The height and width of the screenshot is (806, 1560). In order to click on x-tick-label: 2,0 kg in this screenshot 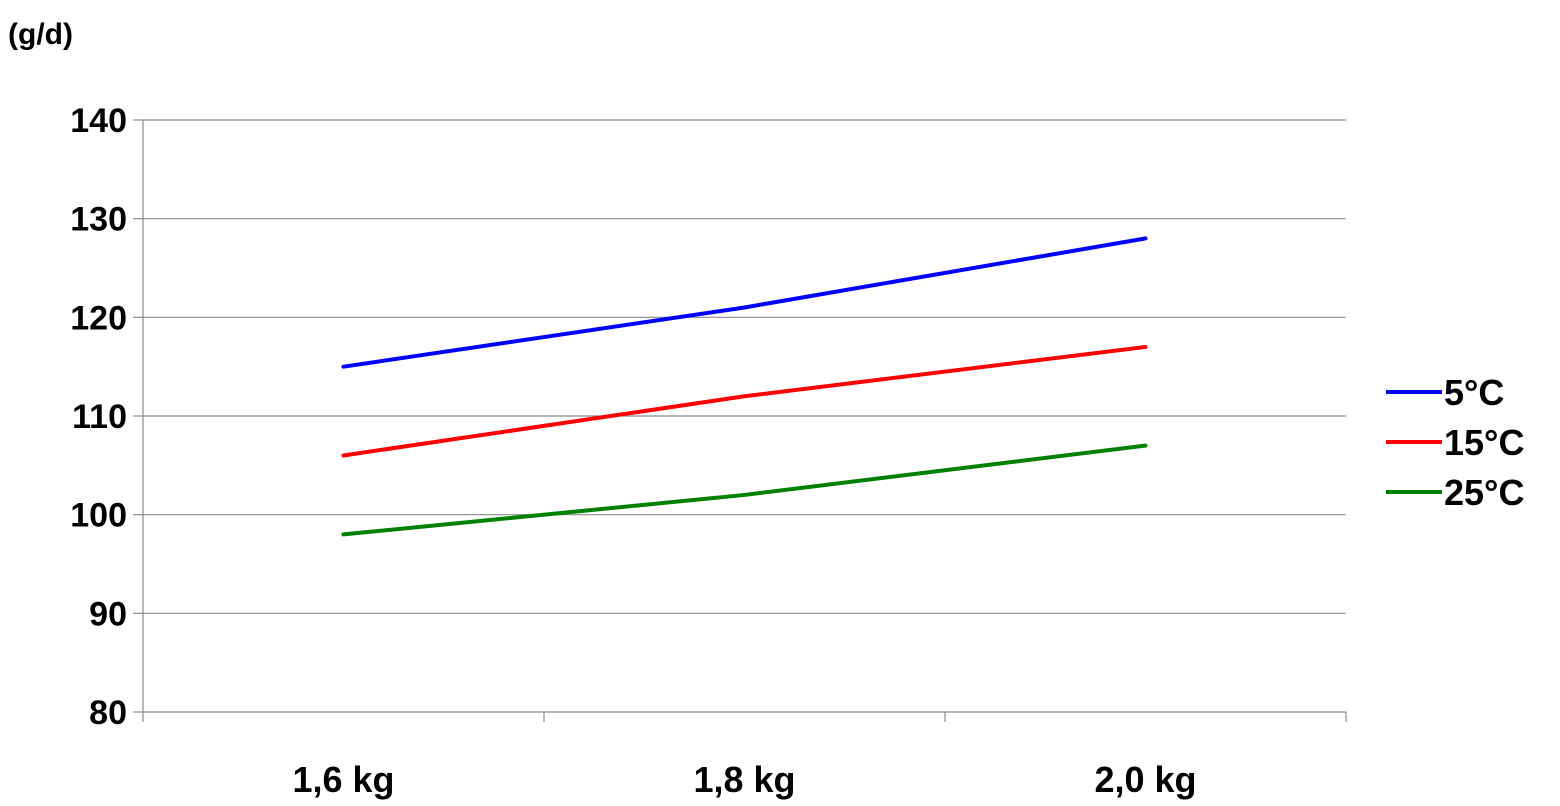, I will do `click(1145, 779)`.